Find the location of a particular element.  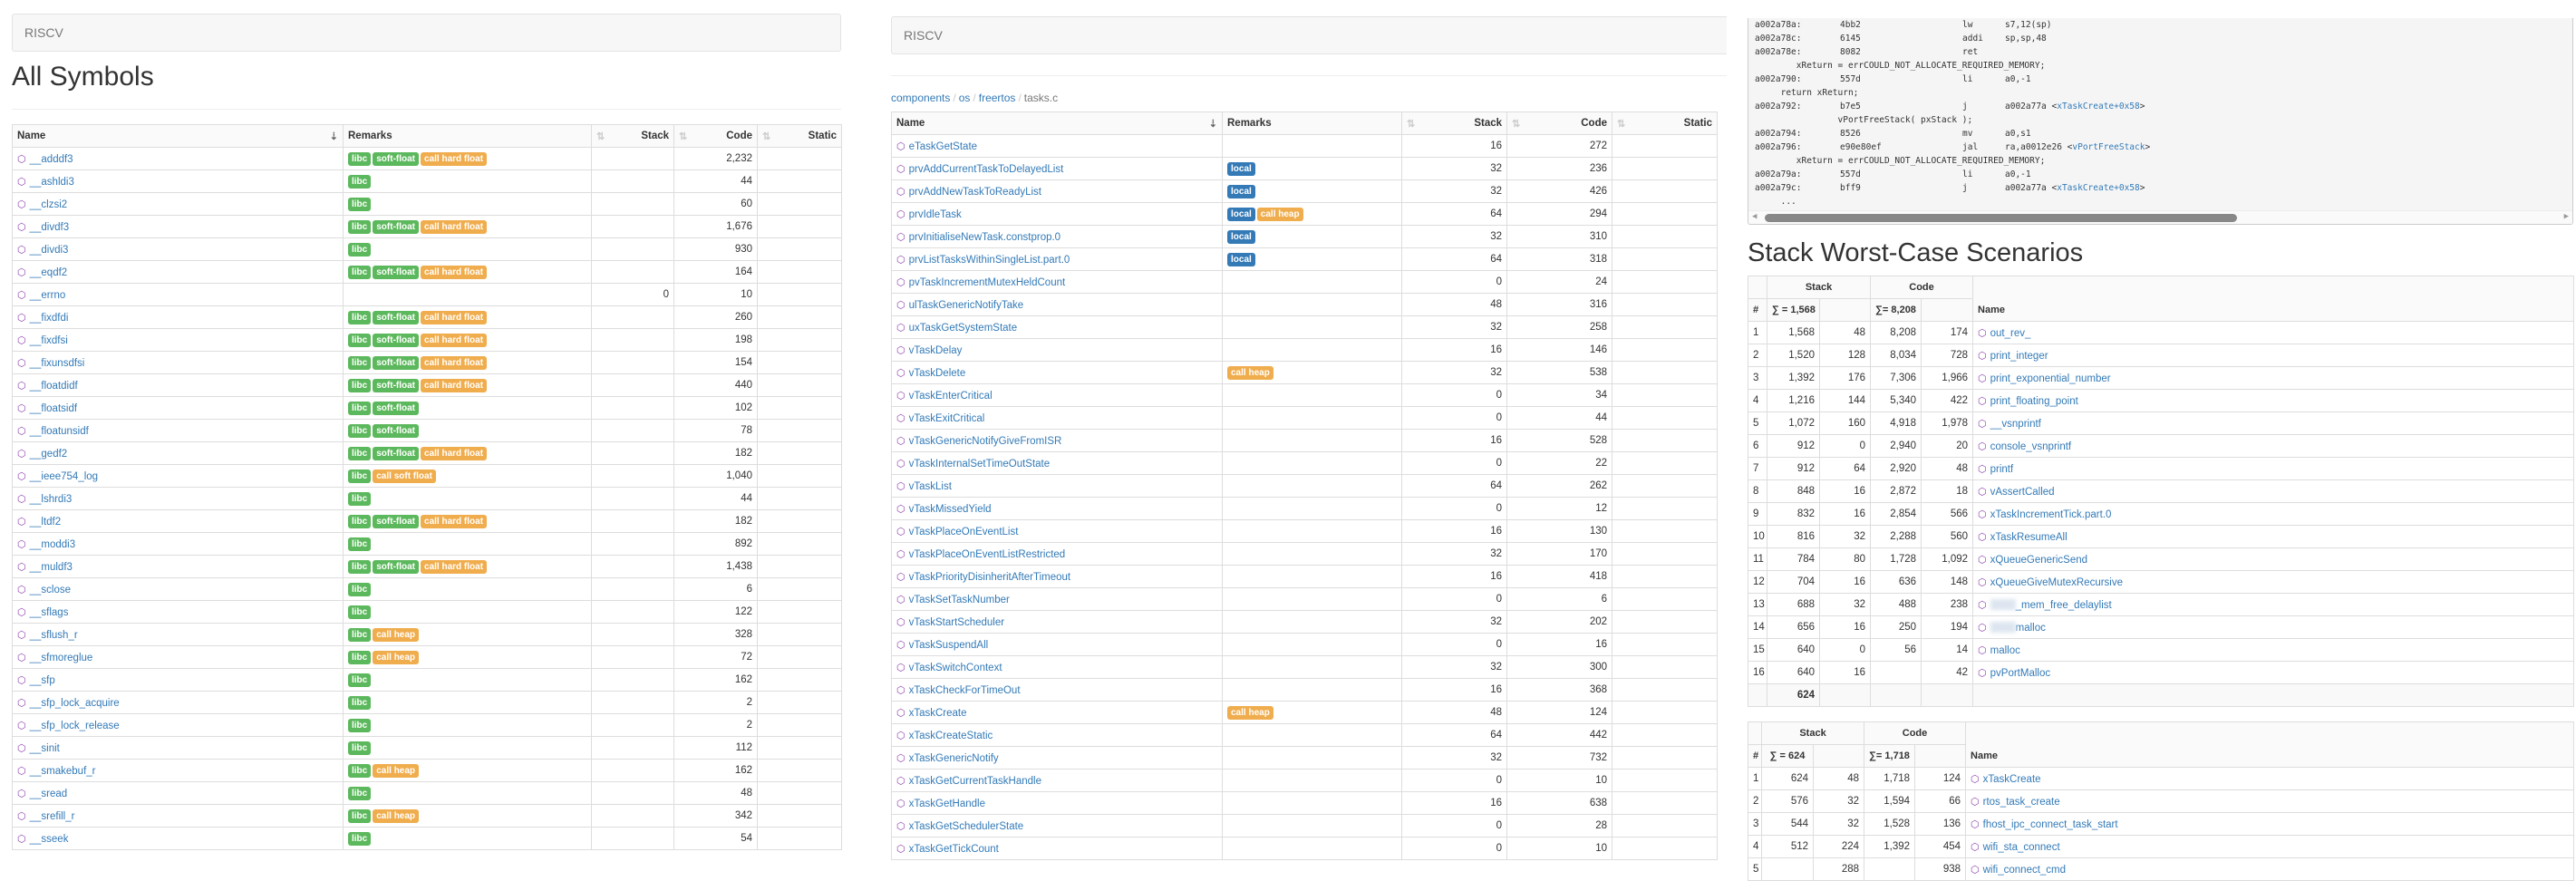

column-header-name: ⇣ Name is located at coordinates (1057, 123).